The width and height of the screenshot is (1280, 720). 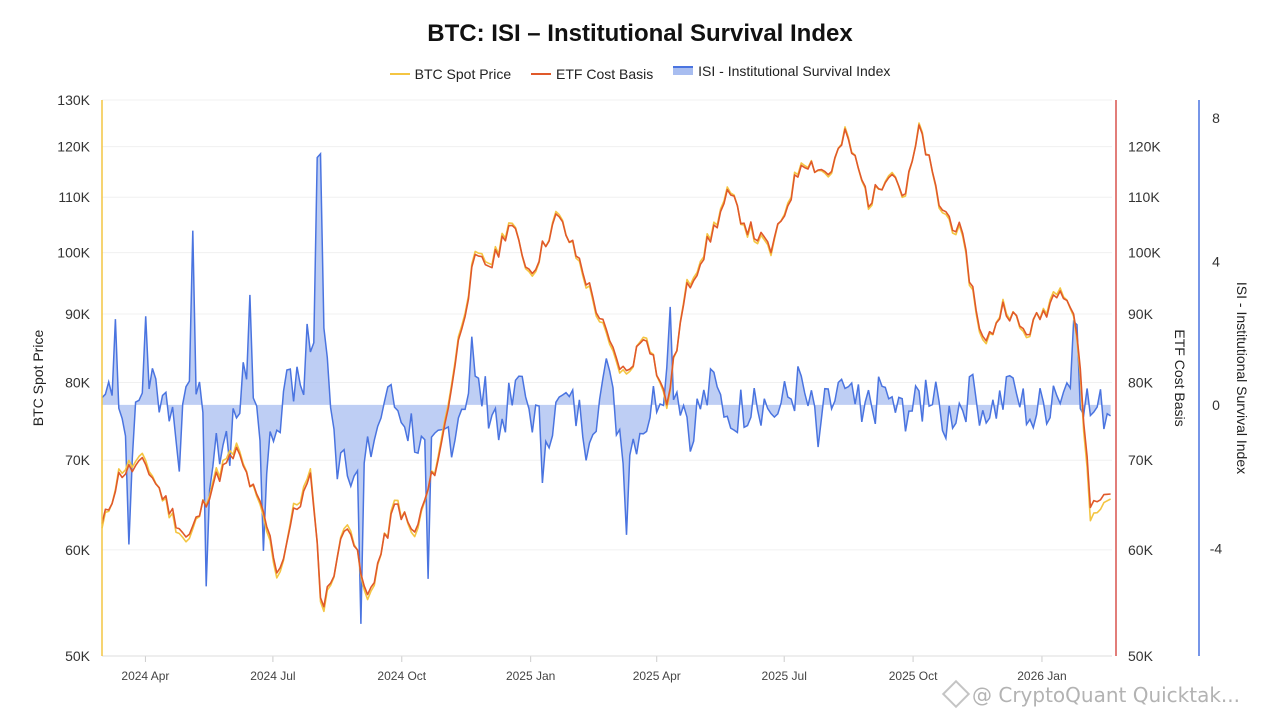 What do you see at coordinates (78, 550) in the screenshot?
I see `y-left-tick-label: 60K` at bounding box center [78, 550].